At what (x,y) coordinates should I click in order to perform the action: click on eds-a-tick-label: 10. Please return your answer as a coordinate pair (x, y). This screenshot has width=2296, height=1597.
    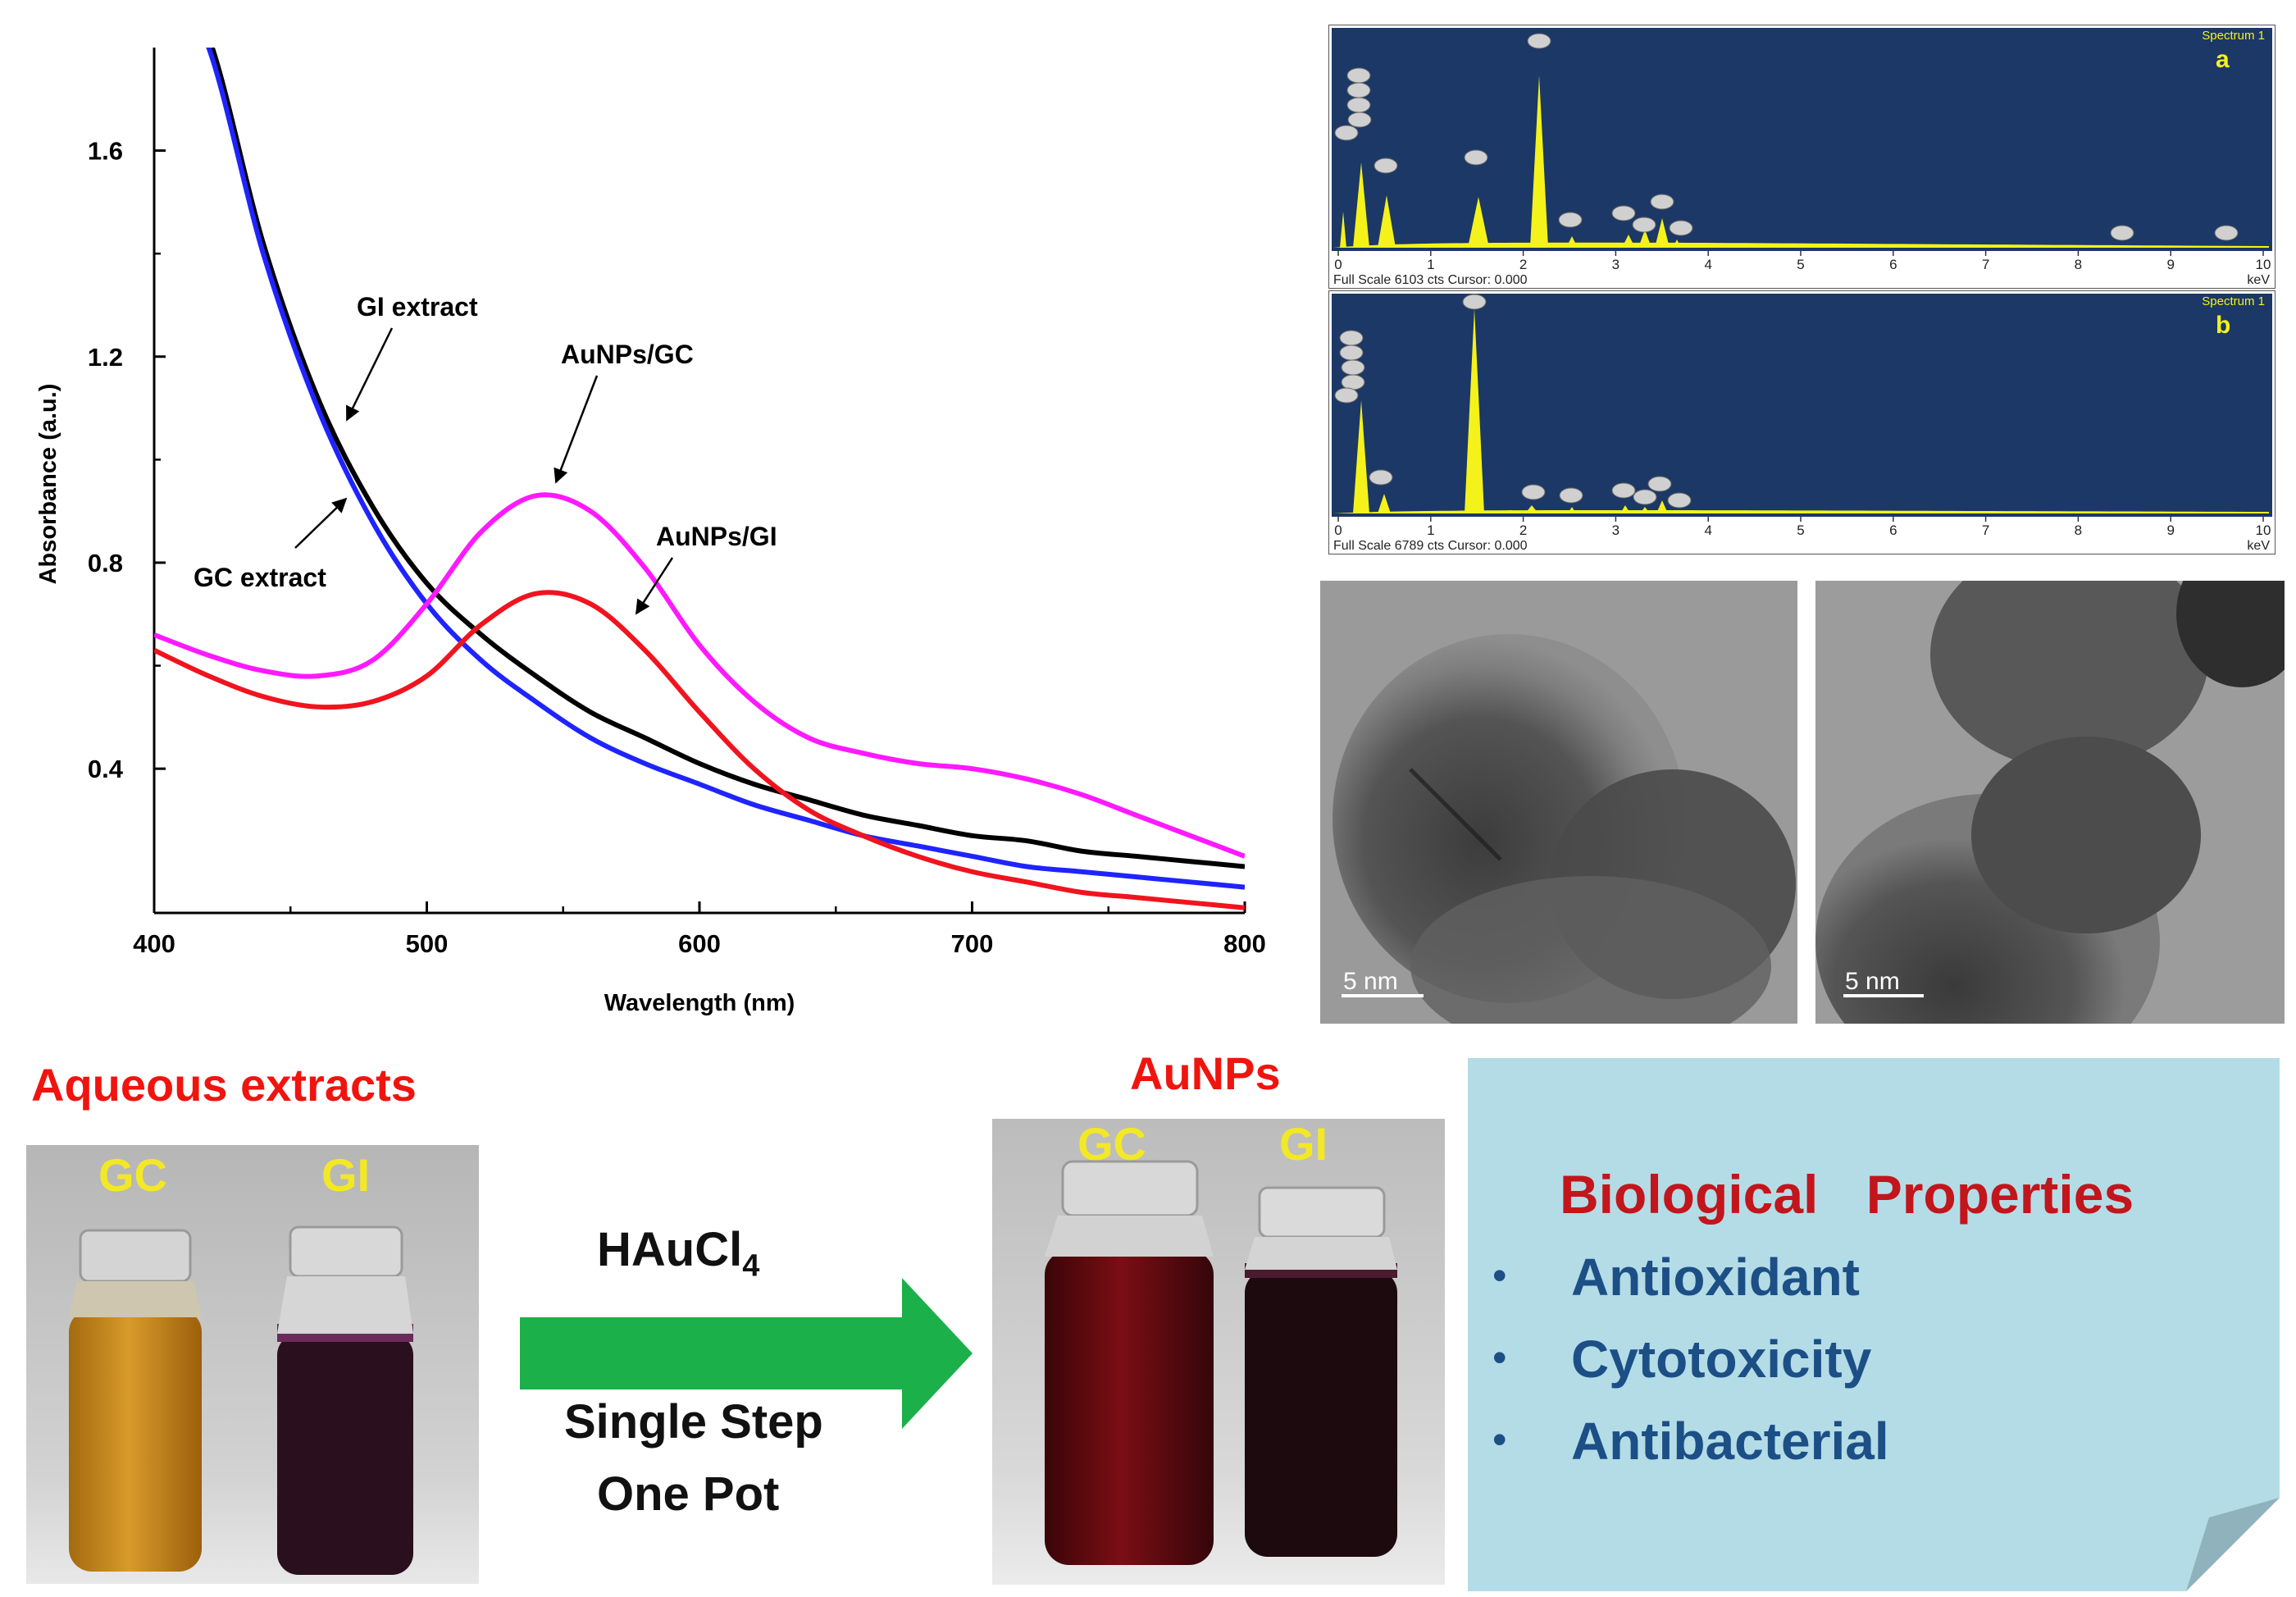
    Looking at the image, I should click on (2263, 264).